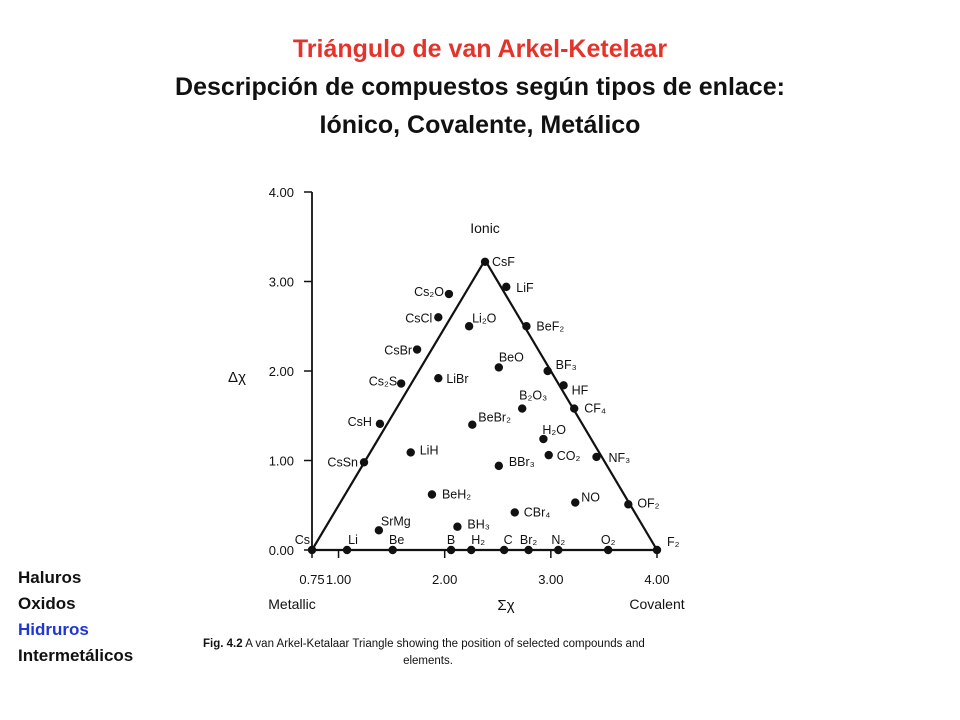 This screenshot has height=720, width=960. What do you see at coordinates (656, 604) in the screenshot?
I see `corner-label-covalent: Covalent` at bounding box center [656, 604].